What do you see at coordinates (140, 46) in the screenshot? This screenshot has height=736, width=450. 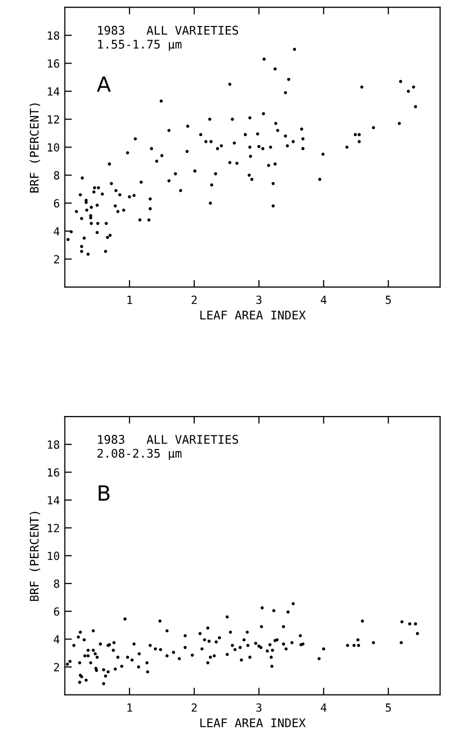 I see `annotation: 1.55-1.75 µm` at bounding box center [140, 46].